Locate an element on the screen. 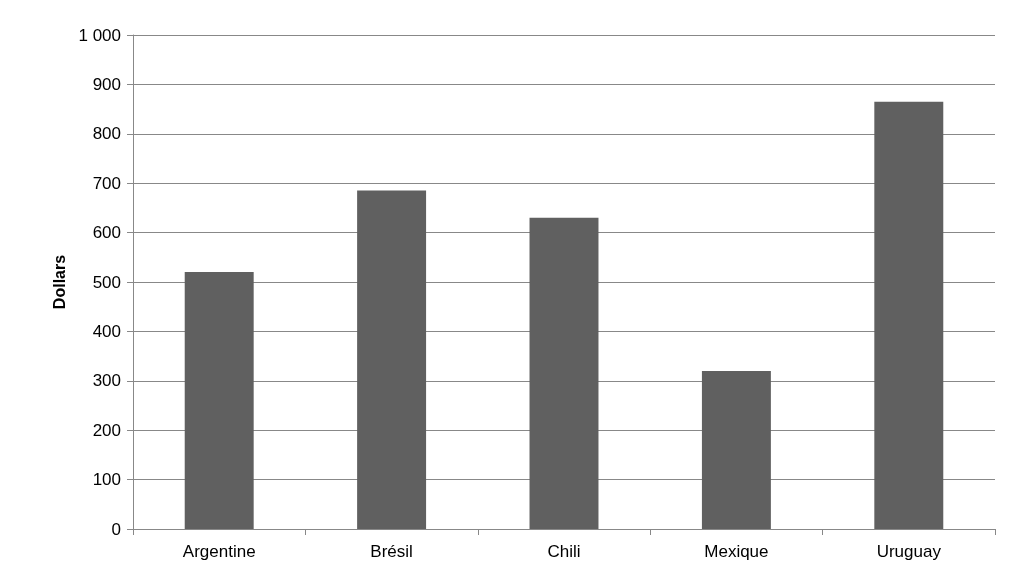  y-tick-label: 0 is located at coordinates (116, 529).